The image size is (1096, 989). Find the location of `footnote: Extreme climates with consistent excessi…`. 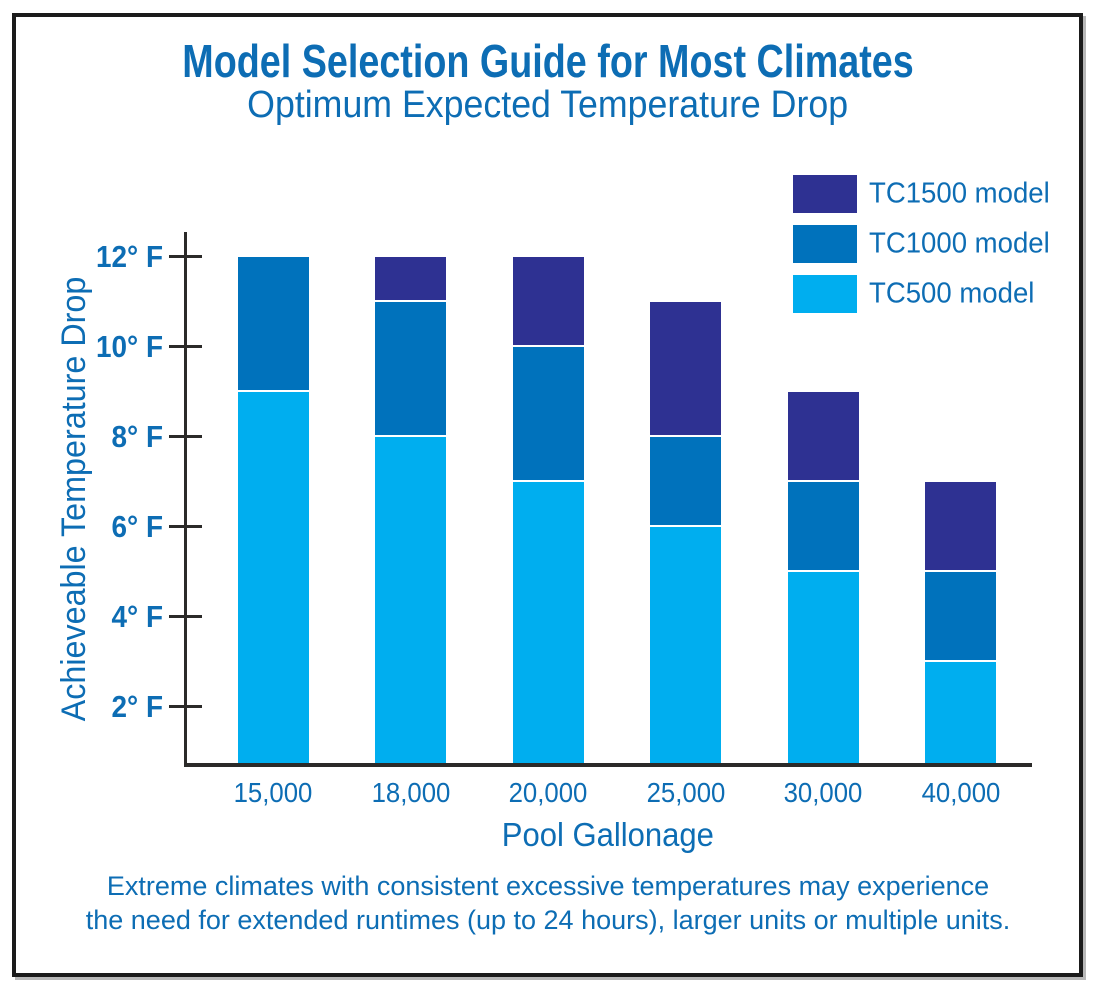

footnote: Extreme climates with consistent excessi… is located at coordinates (548, 903).